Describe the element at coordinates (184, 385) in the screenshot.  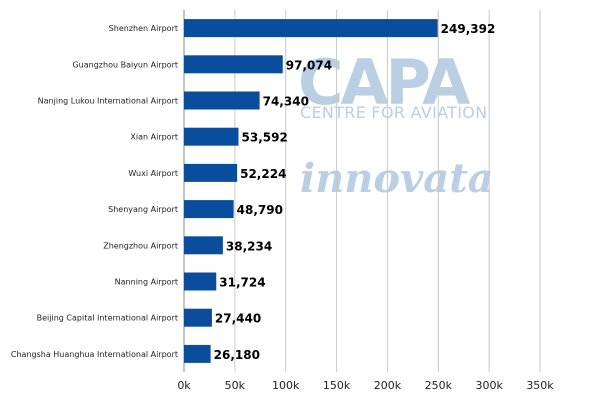
I see `x-tick-label: 0k` at that location.